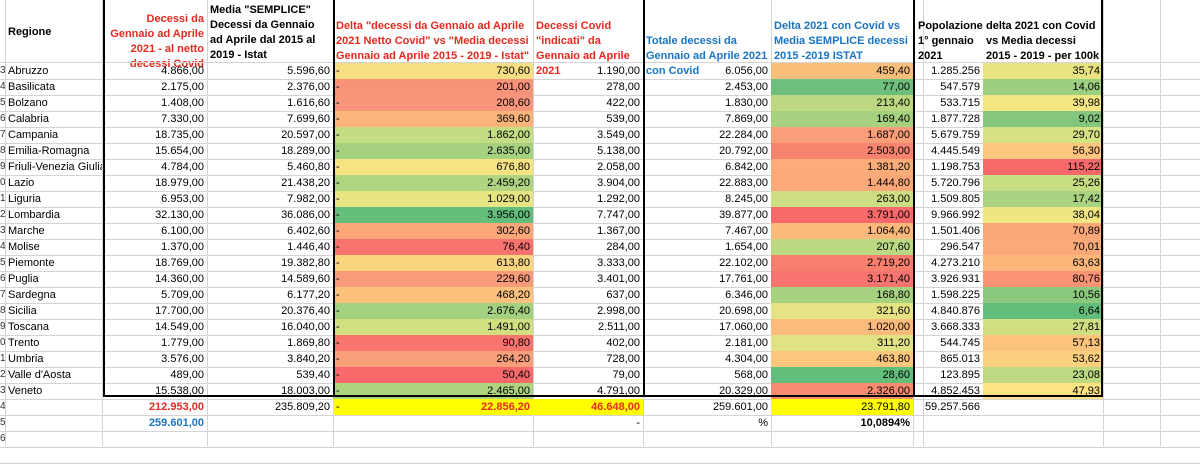 This screenshot has height=464, width=1200. I want to click on decessi-covid-cell: 4.791,00, so click(618, 391).